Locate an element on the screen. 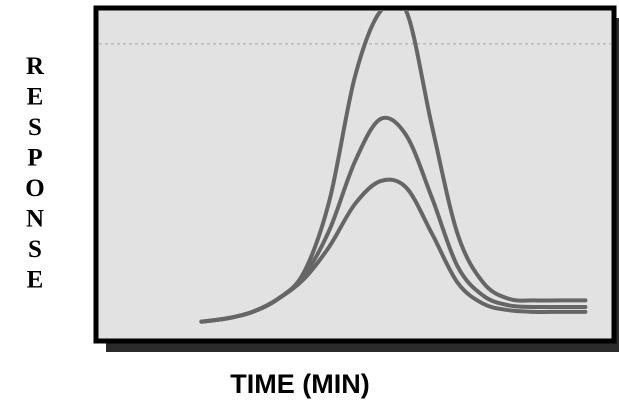 This screenshot has height=400, width=619. y-axis-label-letter: N is located at coordinates (35, 219).